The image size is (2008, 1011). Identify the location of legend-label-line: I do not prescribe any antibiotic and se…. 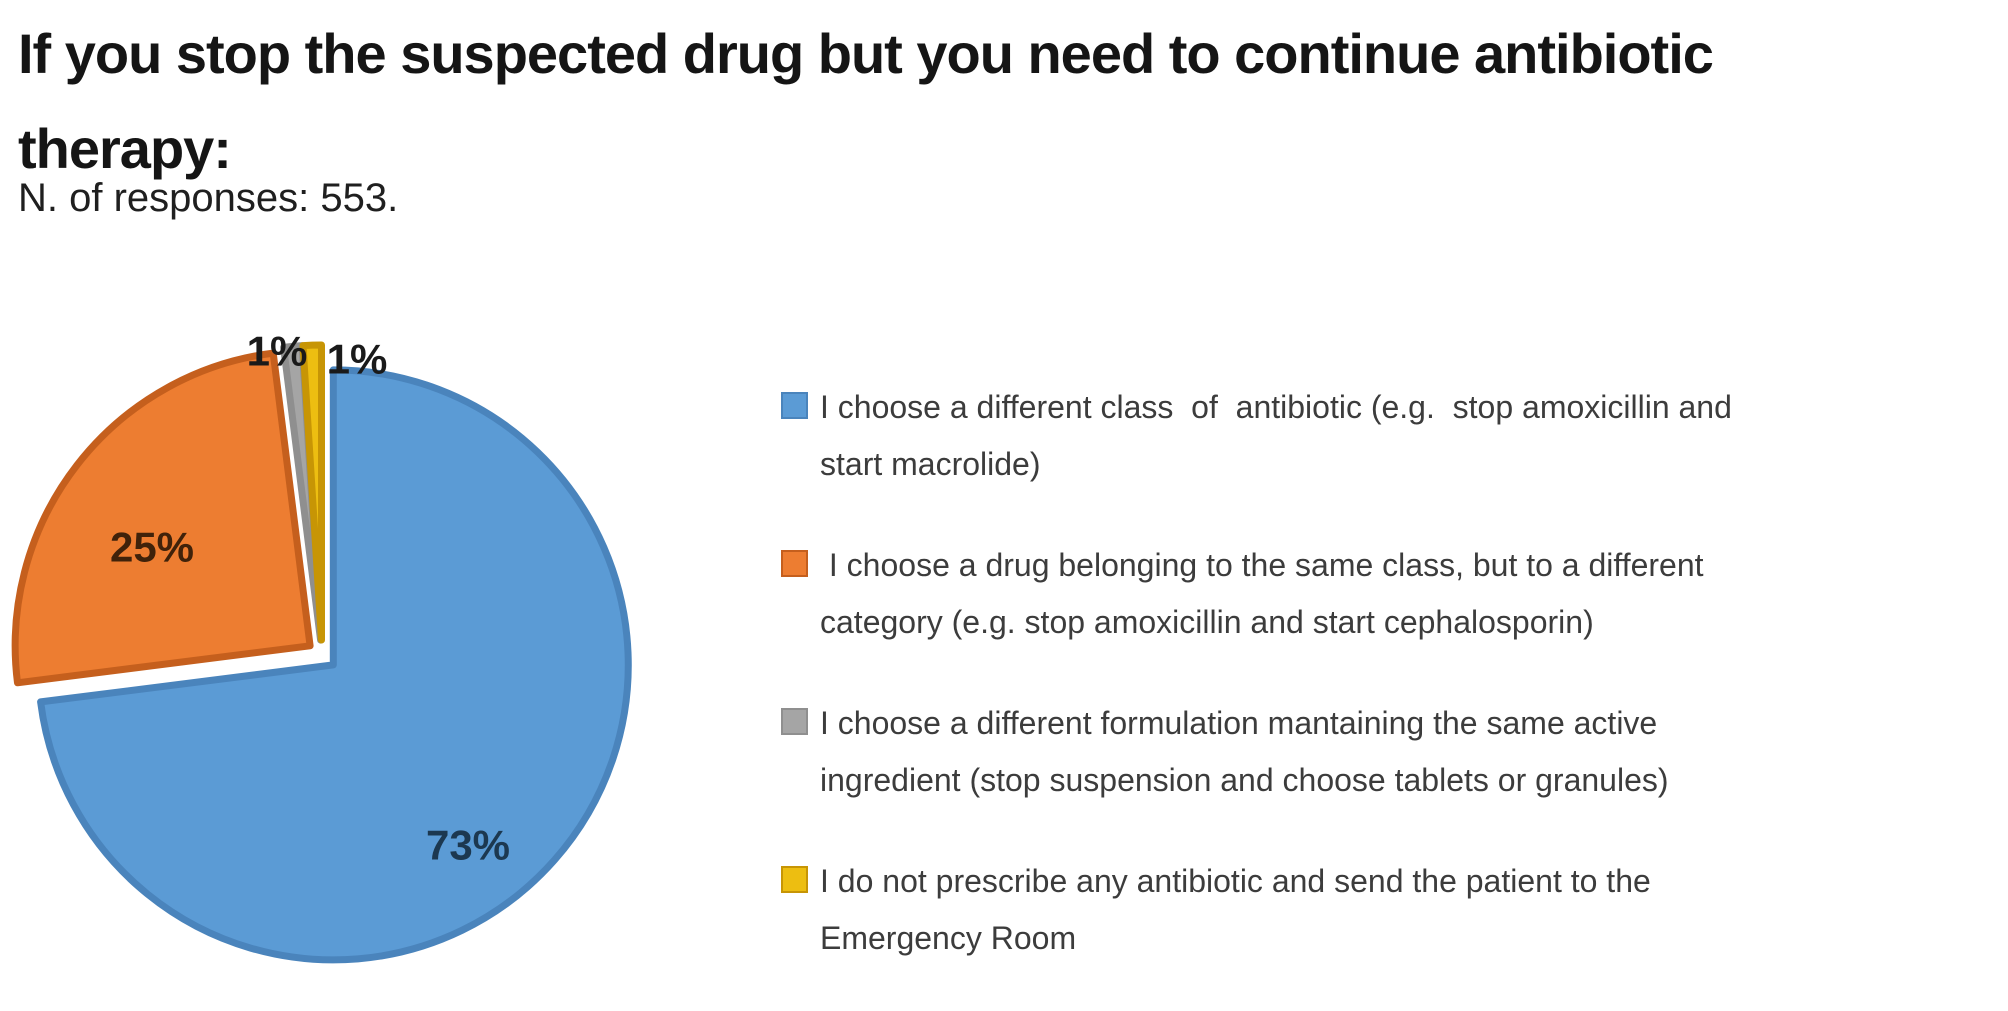
(1235, 881).